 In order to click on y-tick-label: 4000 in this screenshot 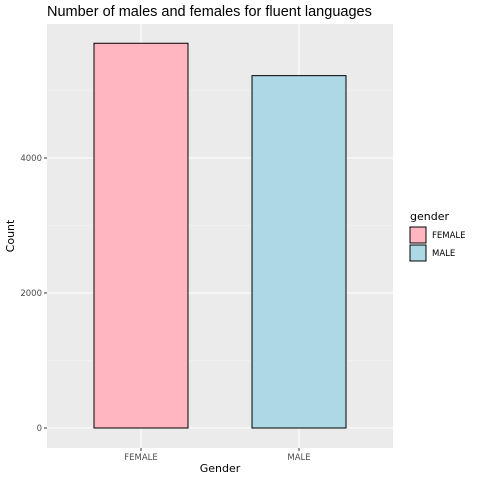, I will do `click(31, 159)`.